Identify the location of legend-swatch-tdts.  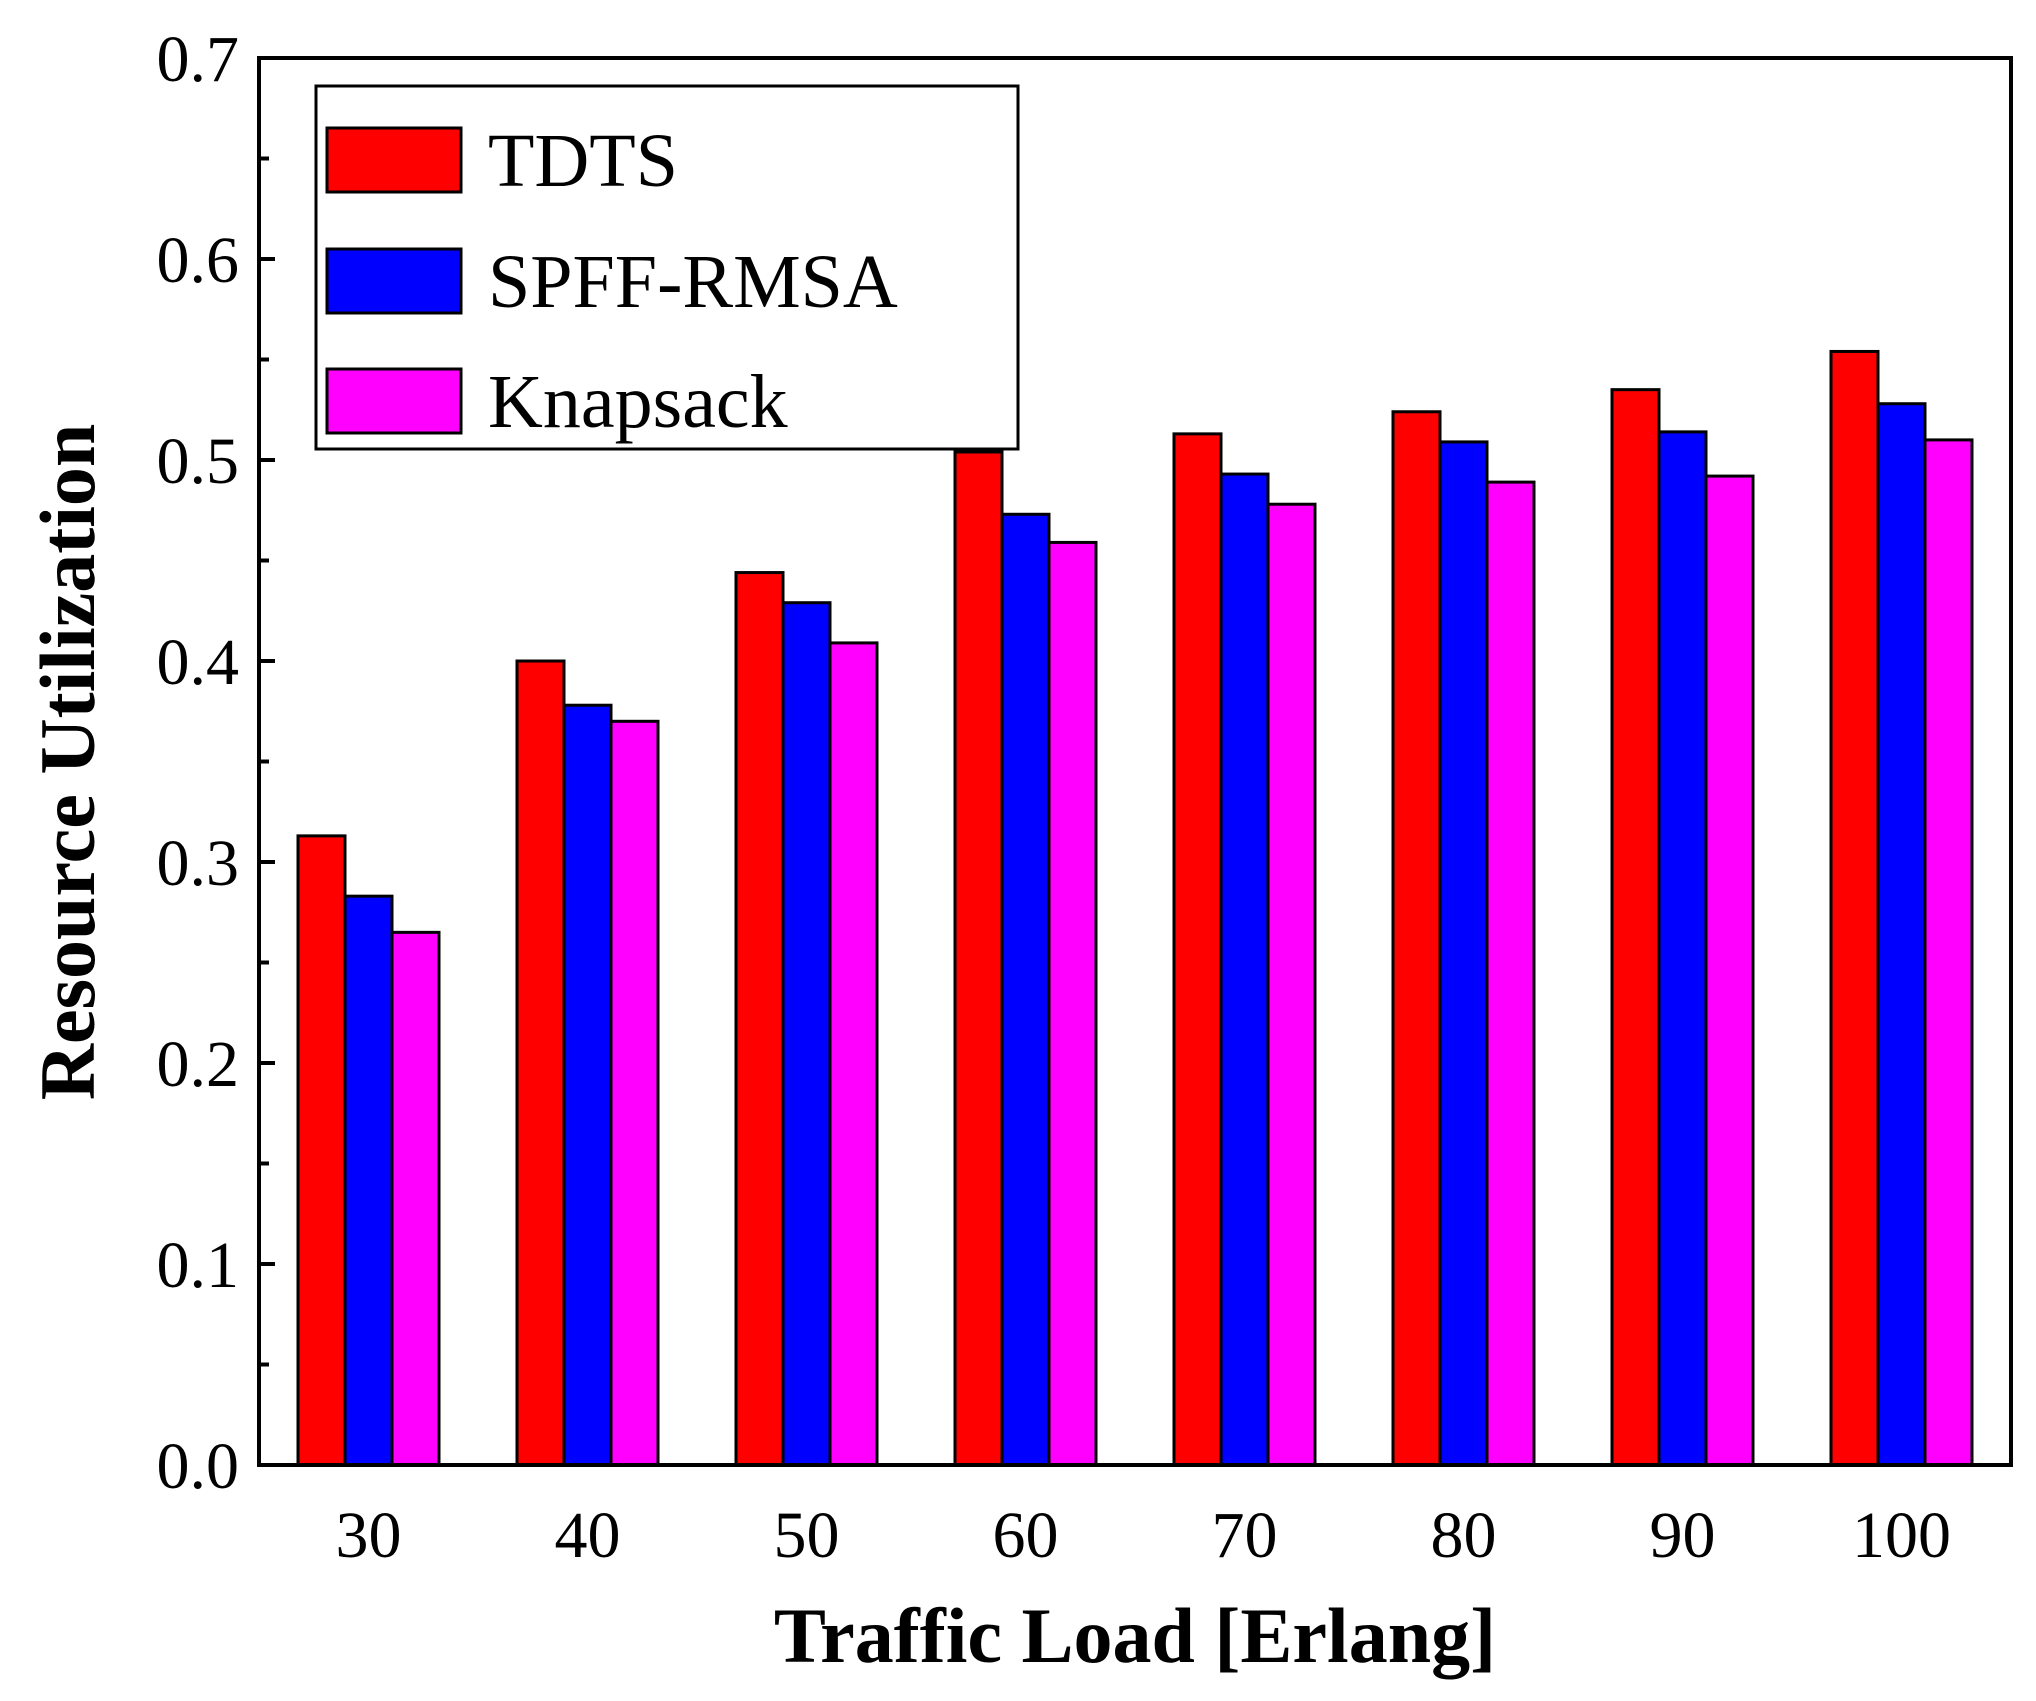
(394, 160).